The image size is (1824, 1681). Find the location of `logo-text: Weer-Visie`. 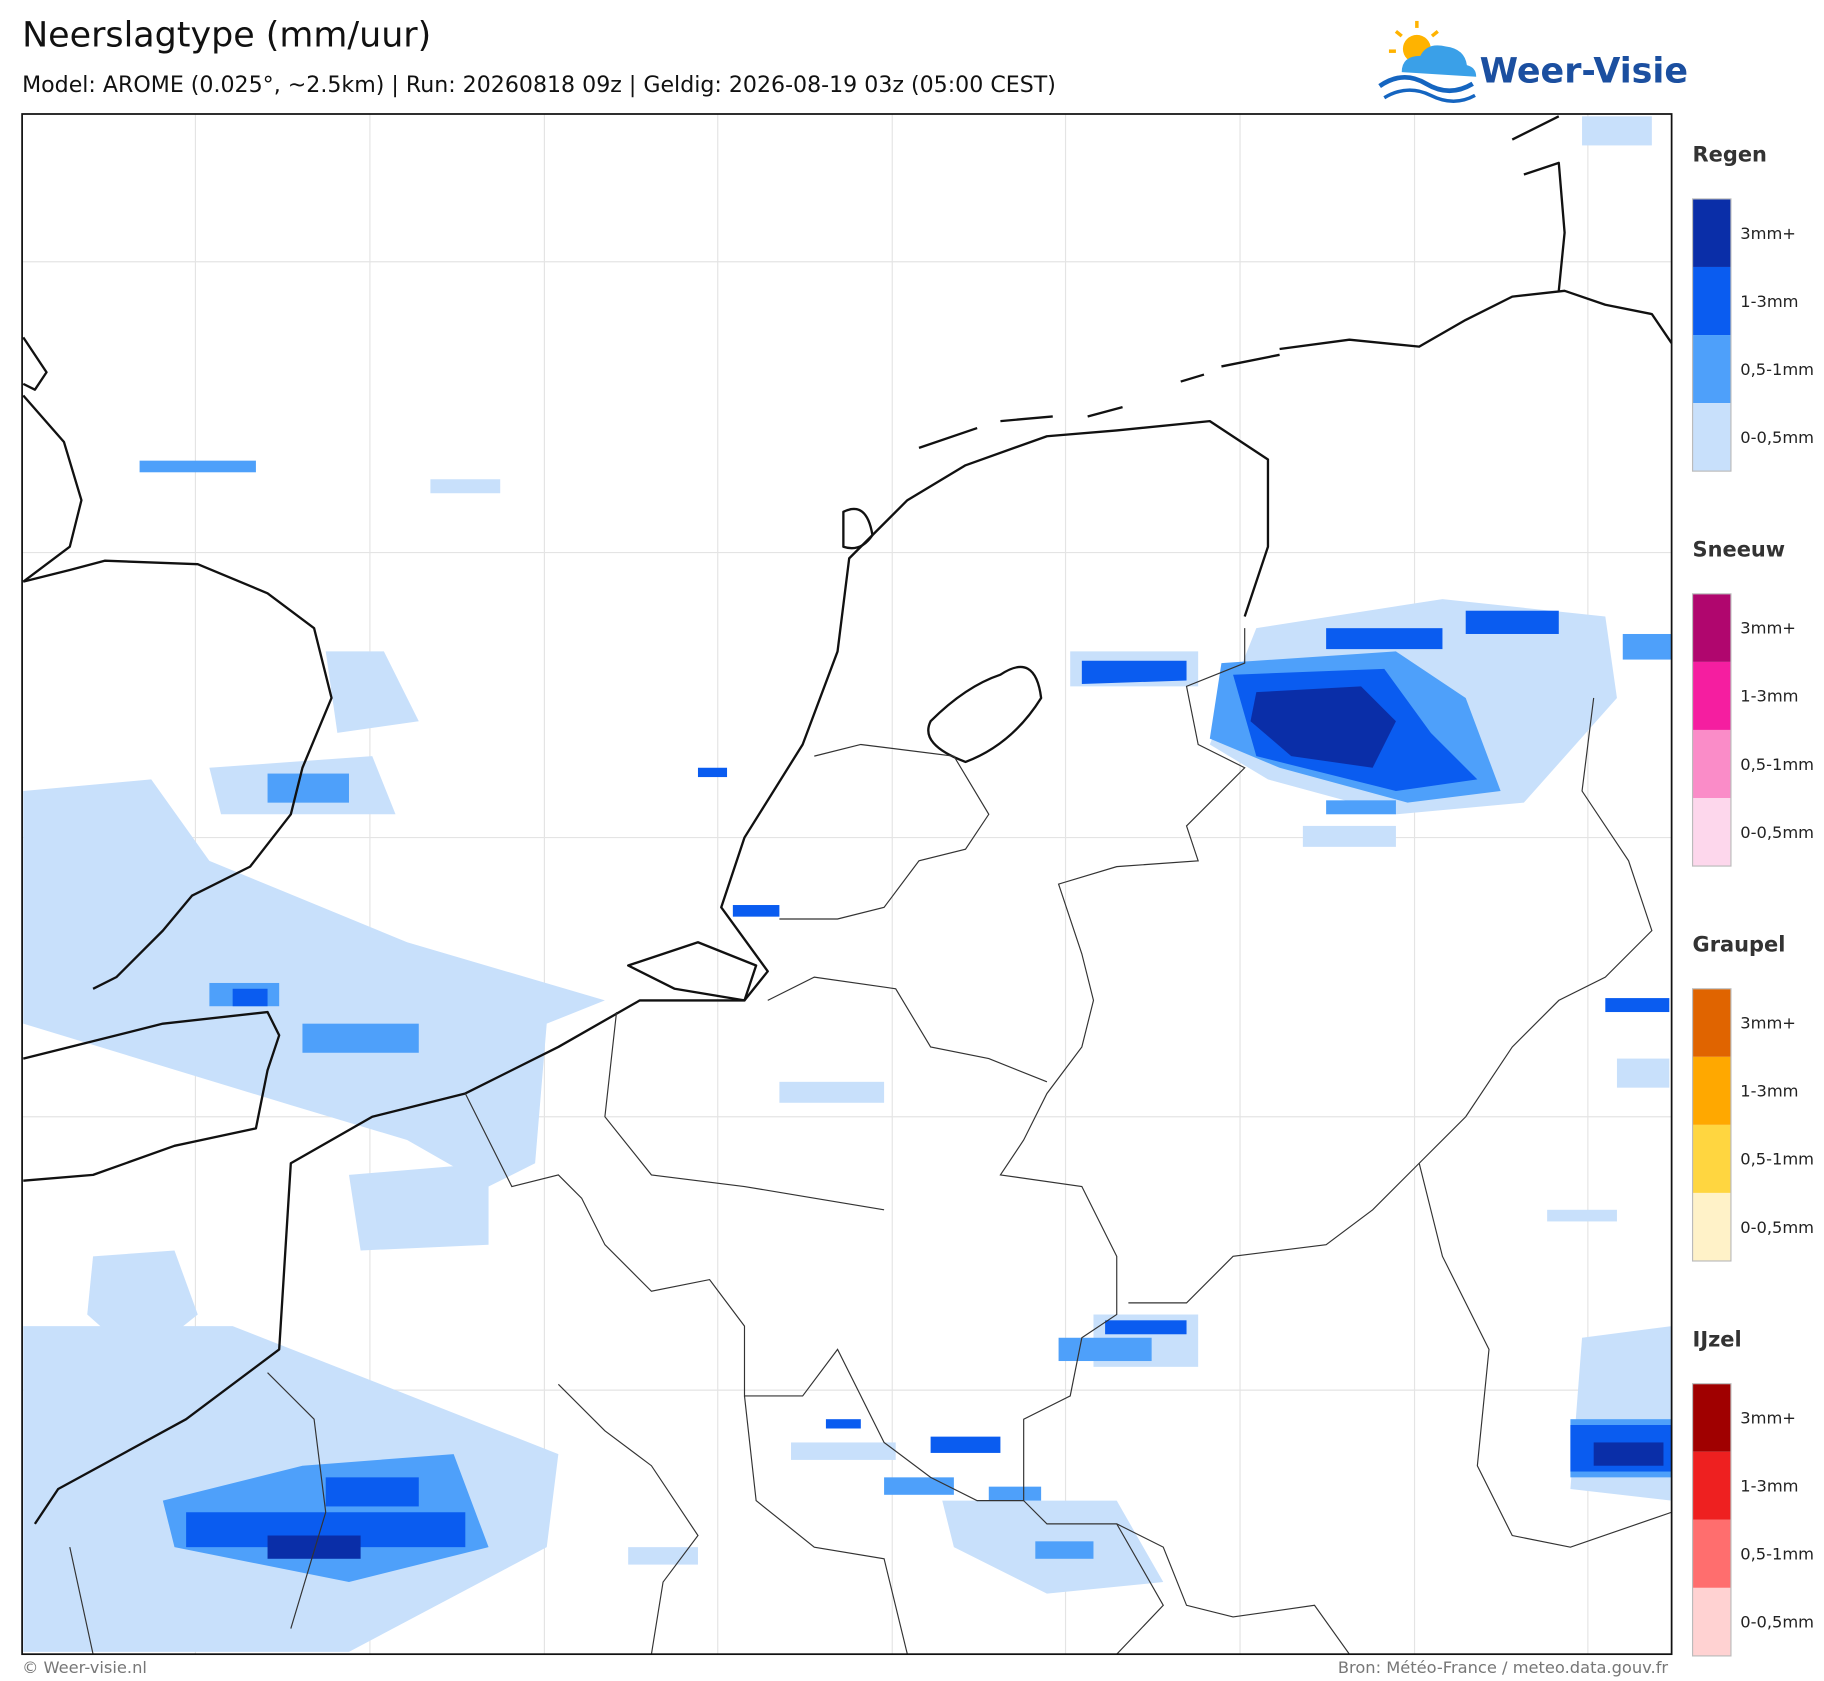

logo-text: Weer-Visie is located at coordinates (1584, 72).